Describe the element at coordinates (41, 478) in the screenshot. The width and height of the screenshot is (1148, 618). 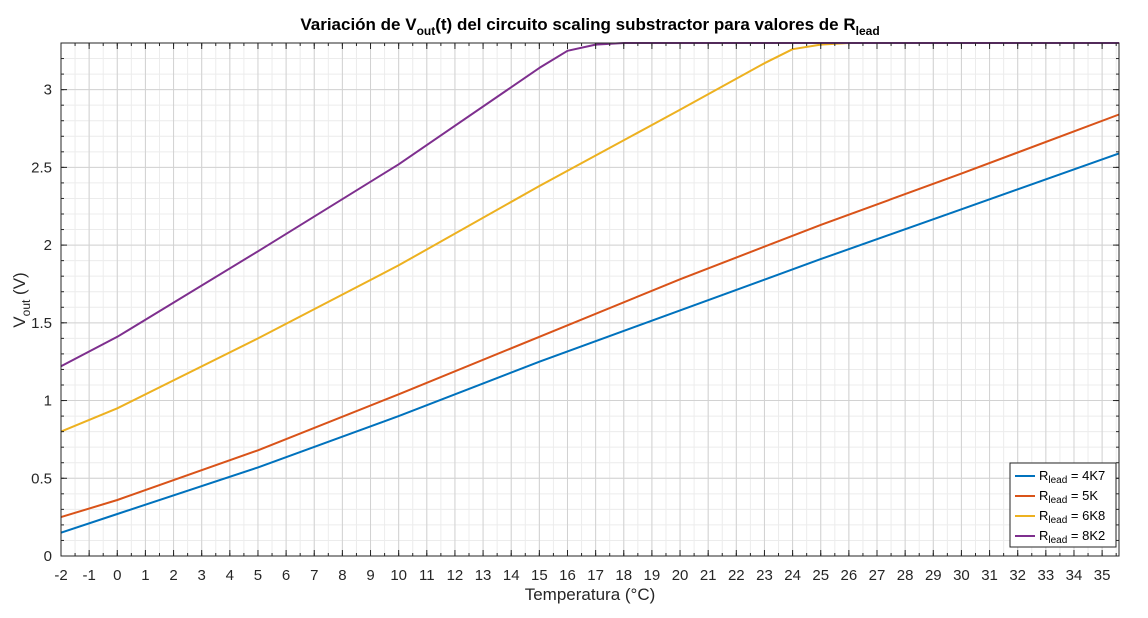
I see `y-tick-label: 0.5` at that location.